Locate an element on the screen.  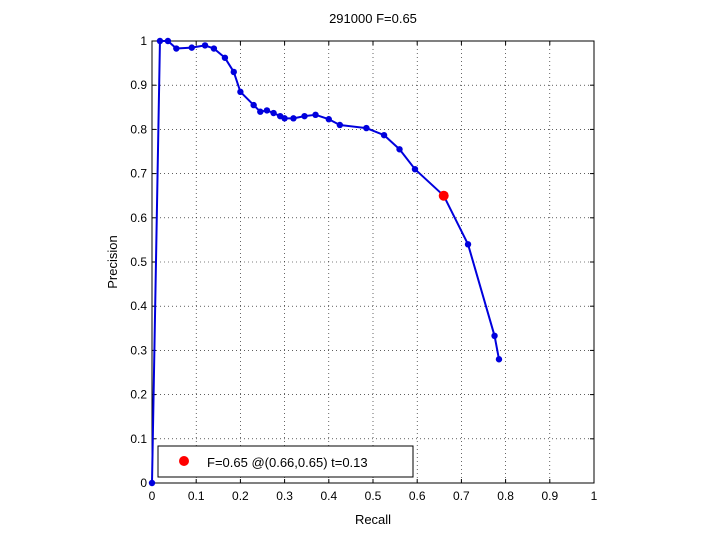
y-tick-label: 0.6 is located at coordinates (138, 218).